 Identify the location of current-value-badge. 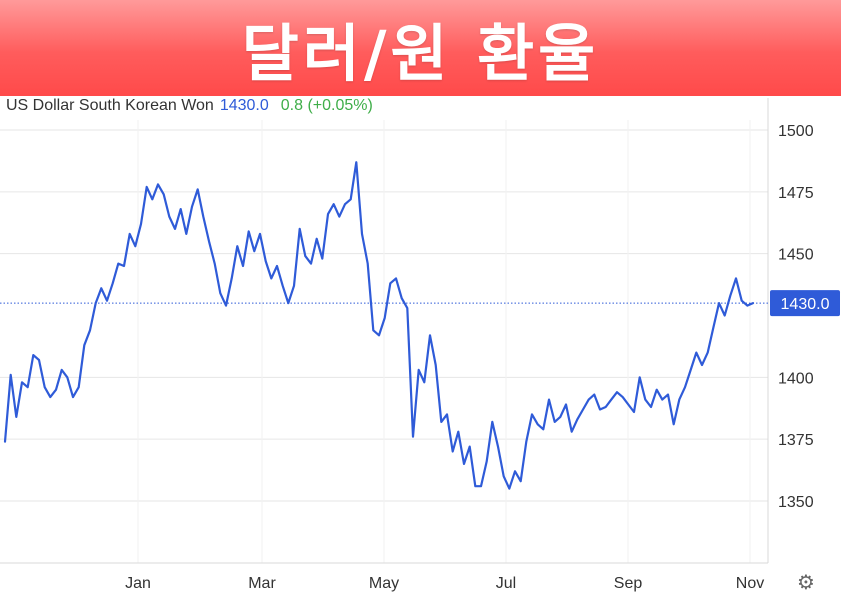
(805, 303).